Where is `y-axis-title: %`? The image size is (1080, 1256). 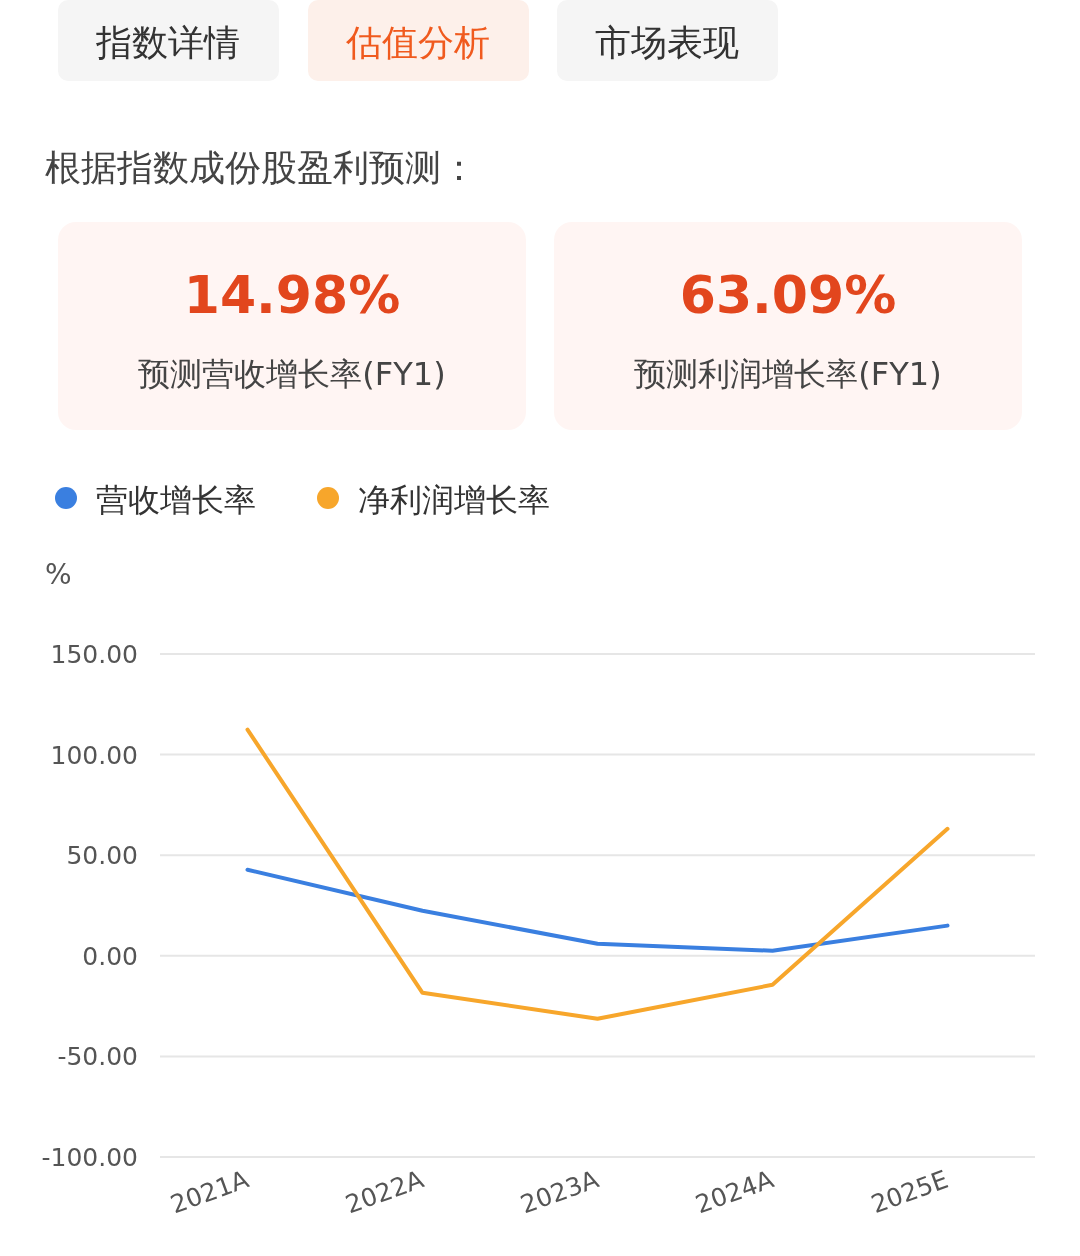
y-axis-title: % is located at coordinates (58, 574).